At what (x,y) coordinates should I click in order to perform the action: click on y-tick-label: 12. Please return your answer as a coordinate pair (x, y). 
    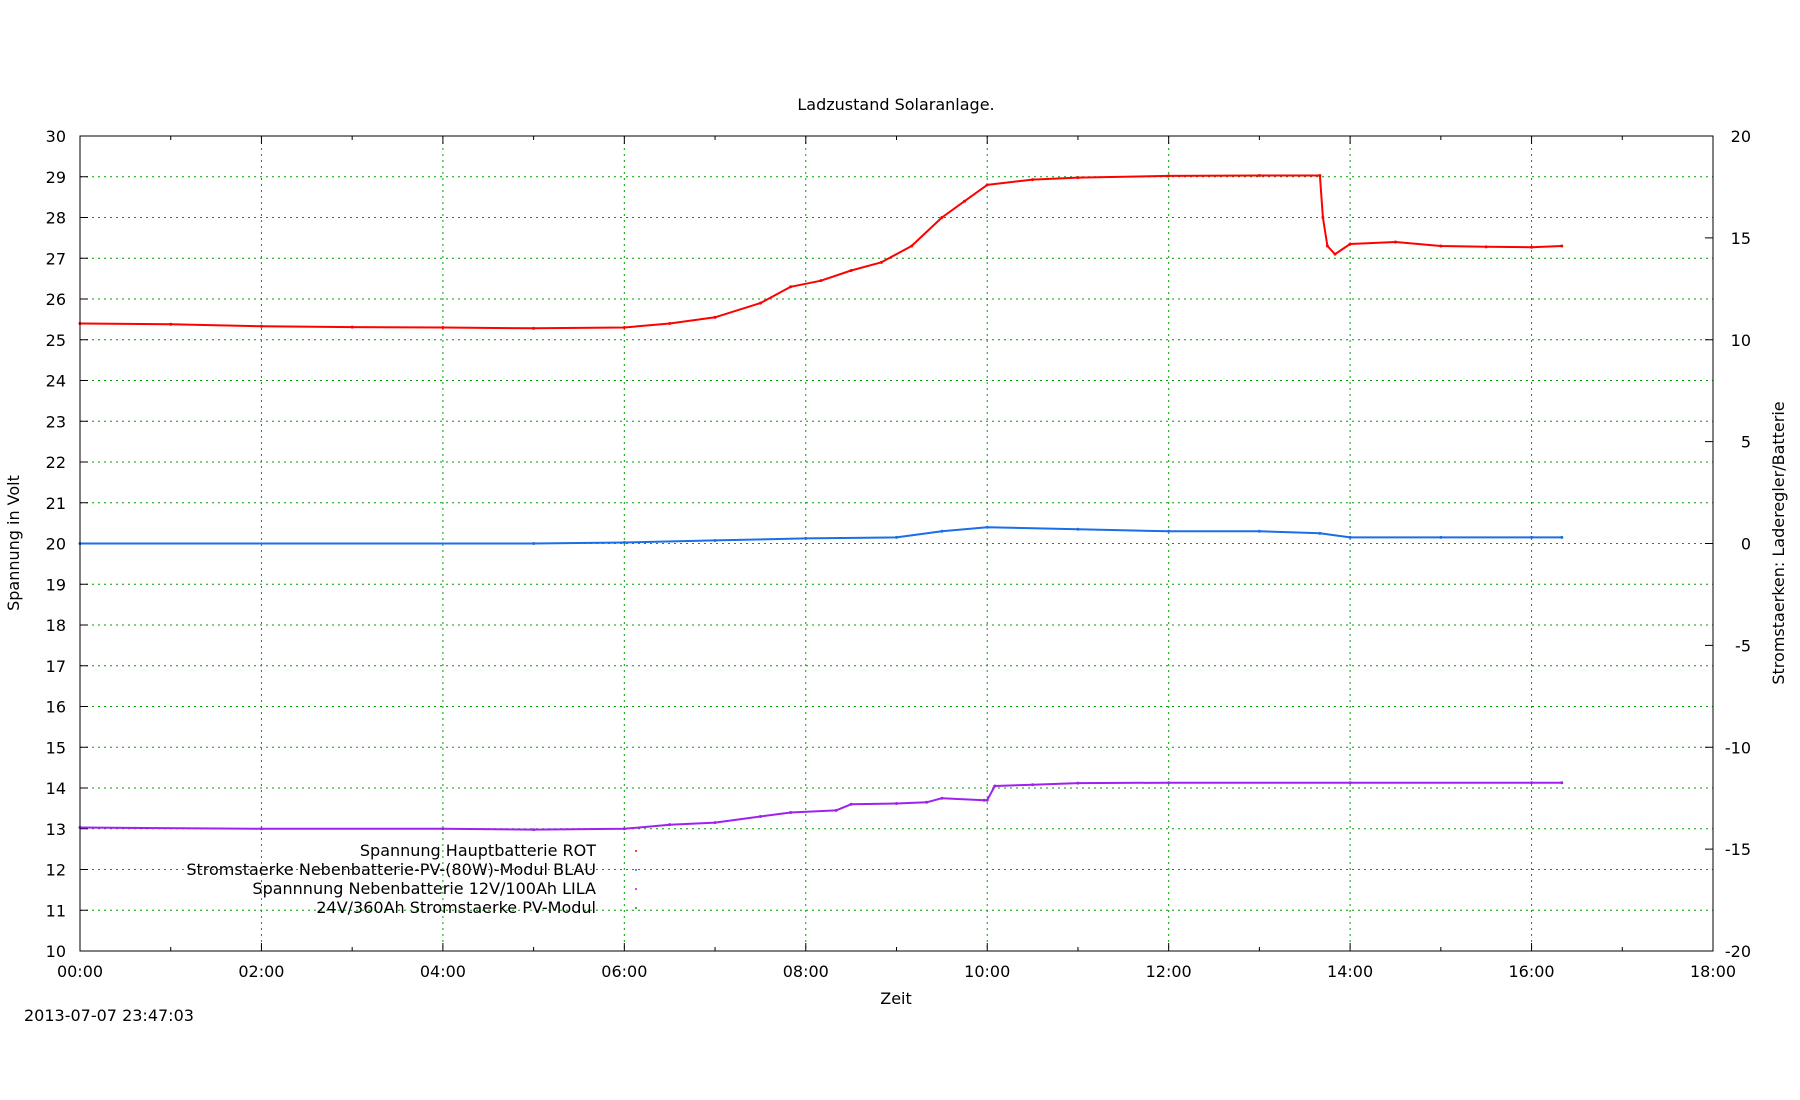
    Looking at the image, I should click on (56, 870).